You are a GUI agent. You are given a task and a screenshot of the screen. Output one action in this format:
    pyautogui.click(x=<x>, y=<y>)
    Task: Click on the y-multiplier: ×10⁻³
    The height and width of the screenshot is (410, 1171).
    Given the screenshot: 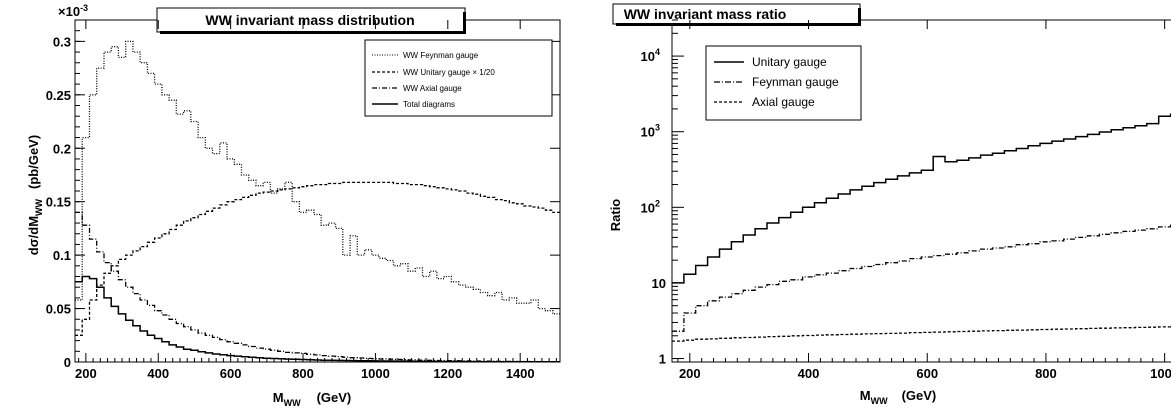 What is the action you would take?
    pyautogui.click(x=73, y=11)
    